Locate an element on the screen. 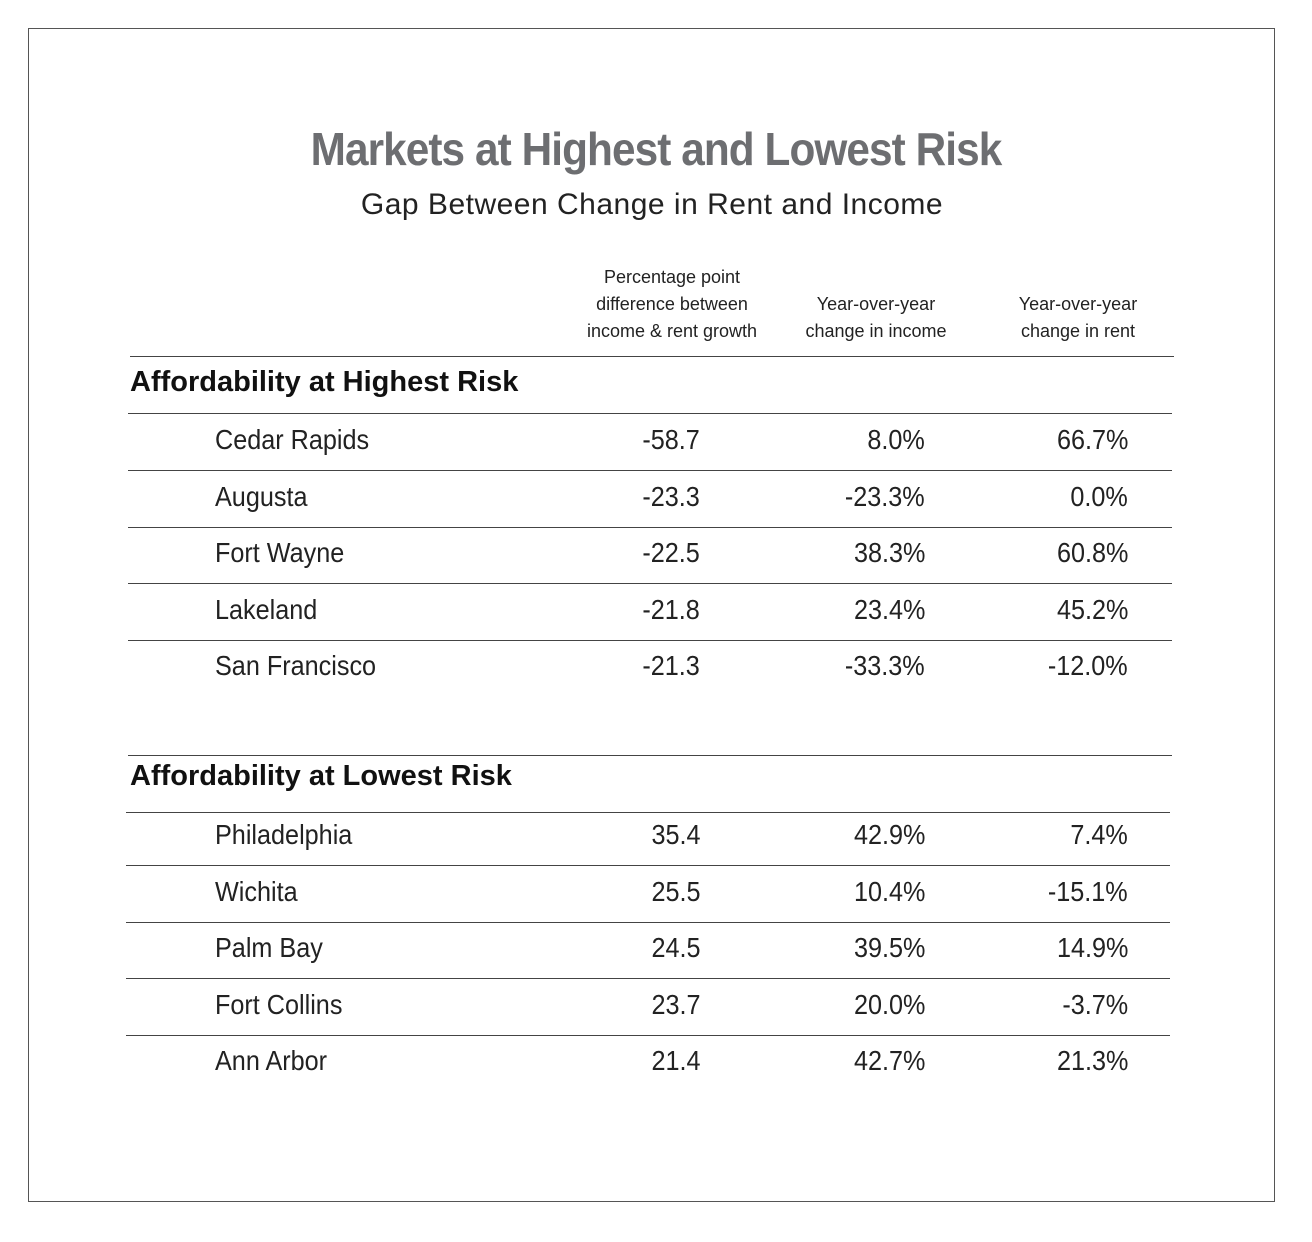  table-title: Markets at Highest and Lowest Risk is located at coordinates (656, 149).